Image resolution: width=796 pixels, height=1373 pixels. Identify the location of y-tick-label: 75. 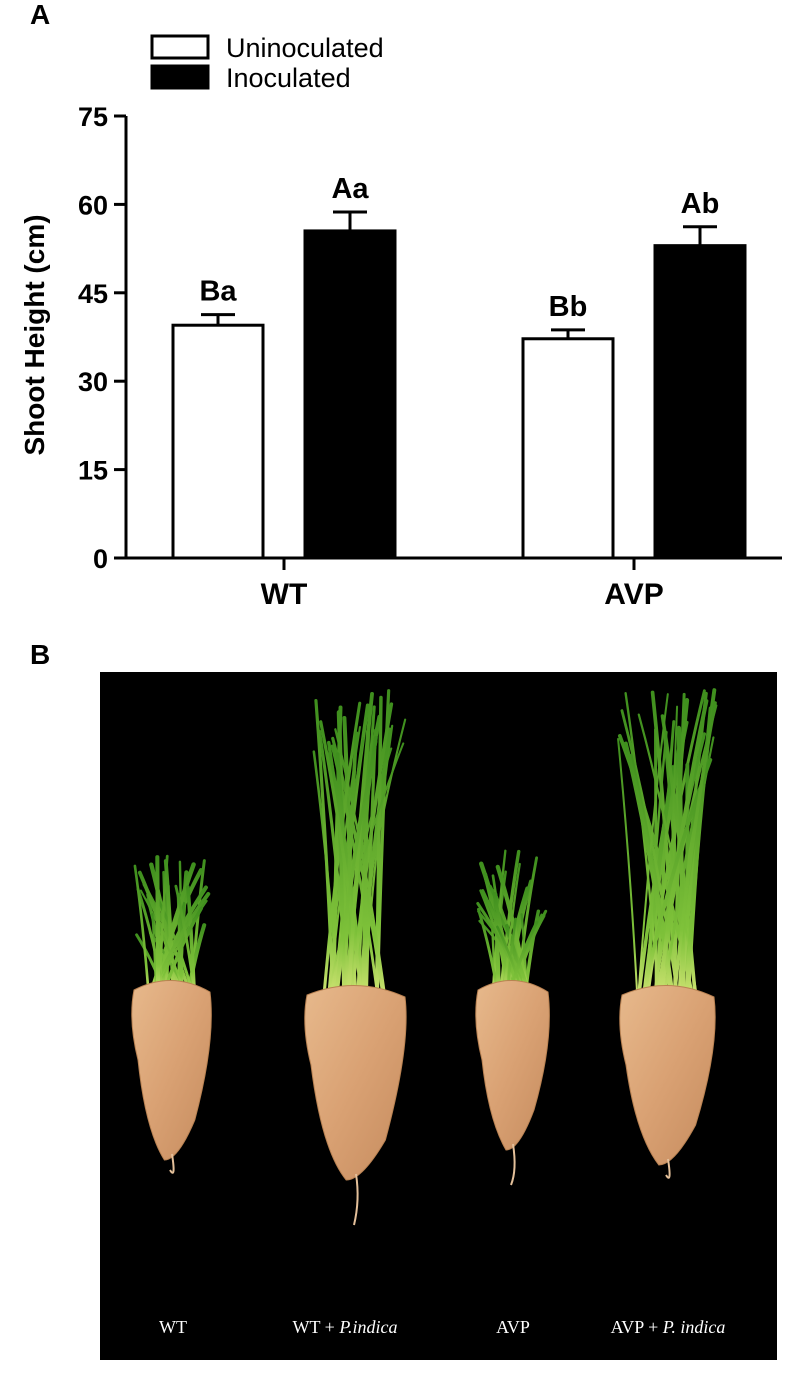
(93, 117).